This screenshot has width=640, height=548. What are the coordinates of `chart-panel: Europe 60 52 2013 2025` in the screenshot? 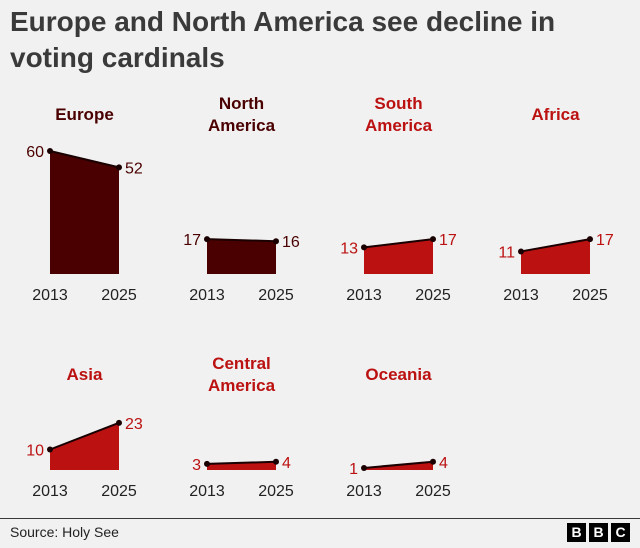 It's located at (84, 204).